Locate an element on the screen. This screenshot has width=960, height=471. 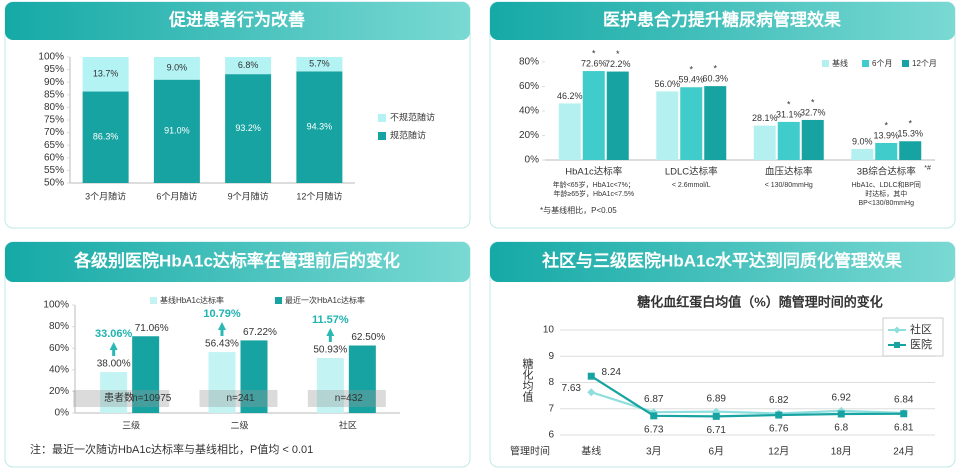
y-tick-label: 65% is located at coordinates (54, 145).